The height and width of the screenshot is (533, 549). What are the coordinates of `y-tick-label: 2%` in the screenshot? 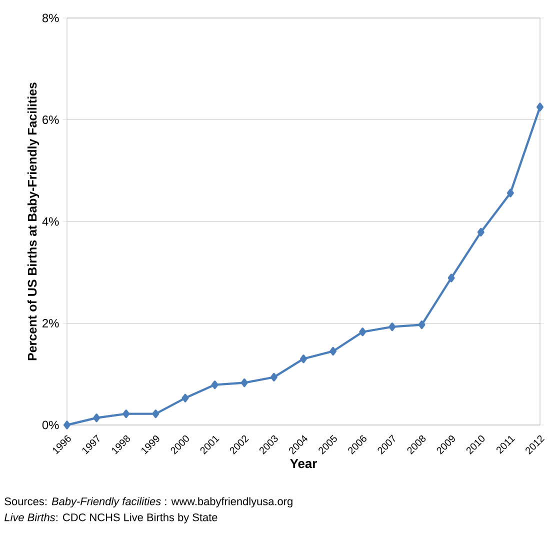 It's located at (50, 323).